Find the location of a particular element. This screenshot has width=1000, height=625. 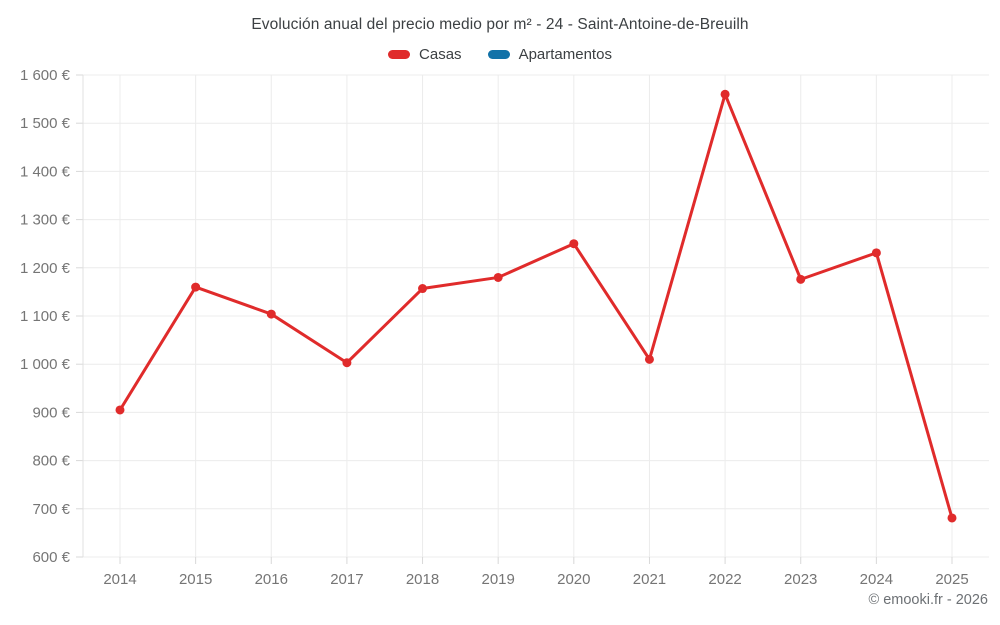

x-axis-label: 2025 is located at coordinates (951, 579).